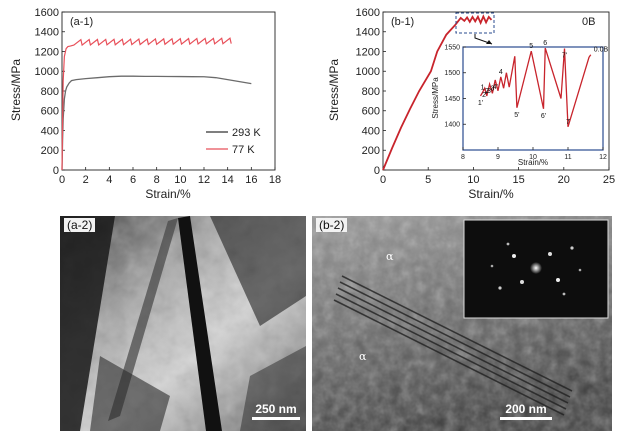  Describe the element at coordinates (371, 151) in the screenshot. I see `b1-y-tick-label: 200` at that location.